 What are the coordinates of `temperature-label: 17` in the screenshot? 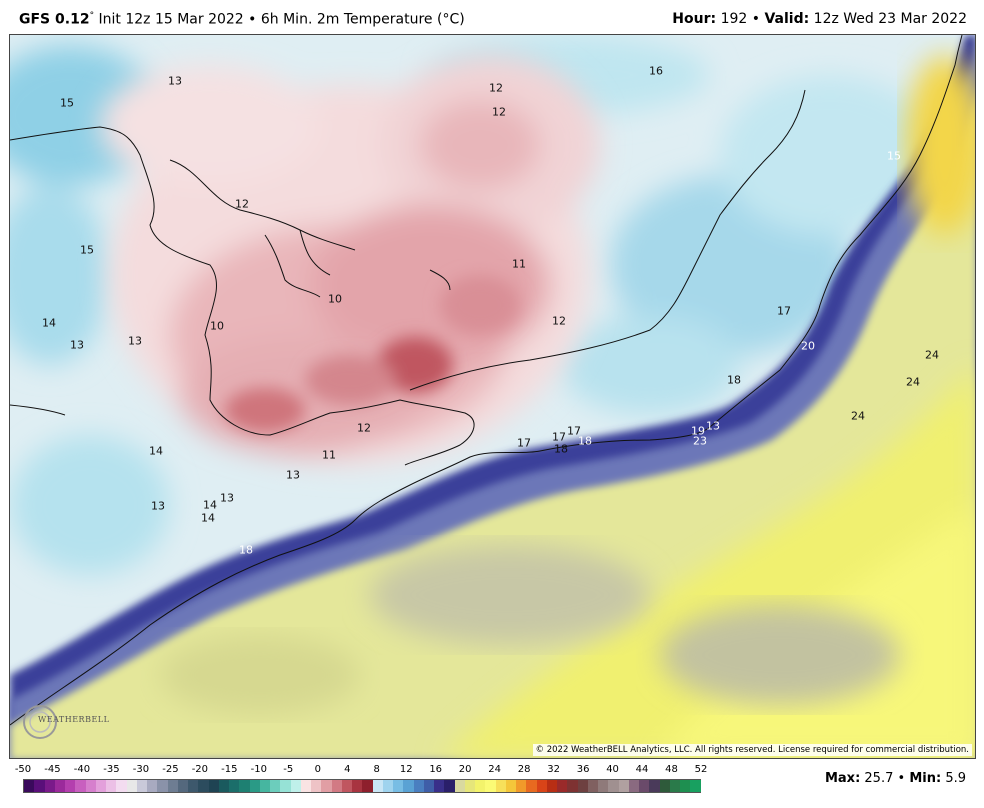 It's located at (574, 431).